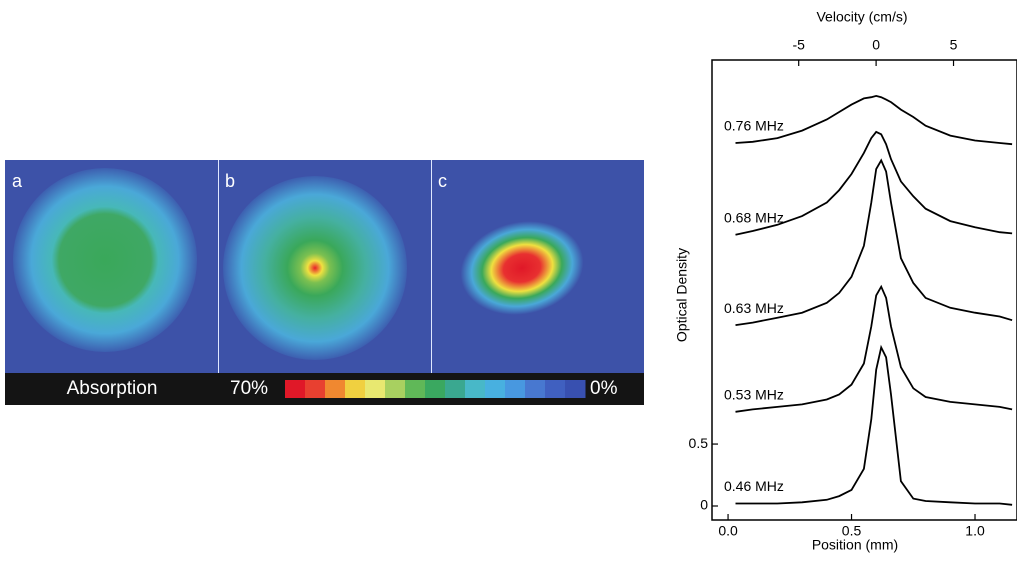  What do you see at coordinates (754, 217) in the screenshot?
I see `trace-label: 0.68 MHz` at bounding box center [754, 217].